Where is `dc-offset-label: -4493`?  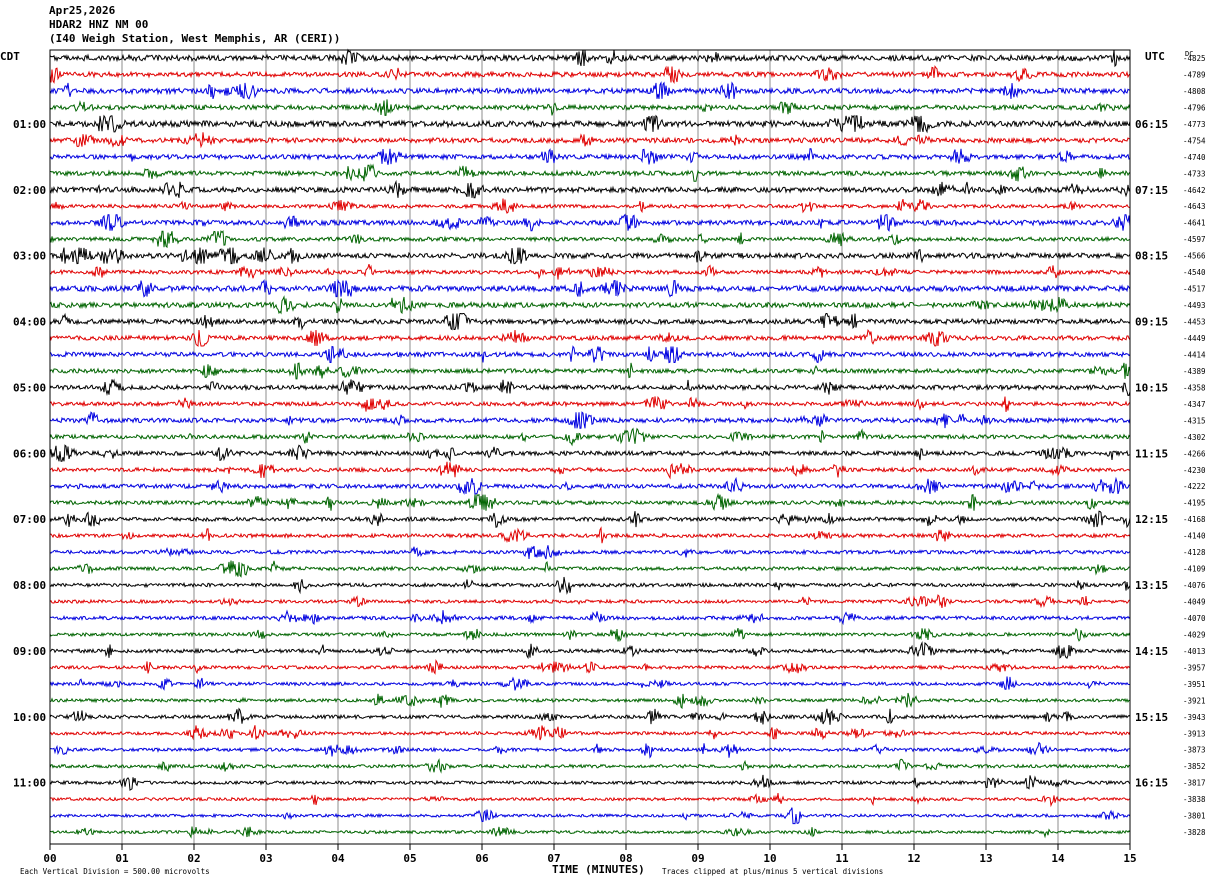
dc-offset-label: -4493 is located at coordinates (1194, 305).